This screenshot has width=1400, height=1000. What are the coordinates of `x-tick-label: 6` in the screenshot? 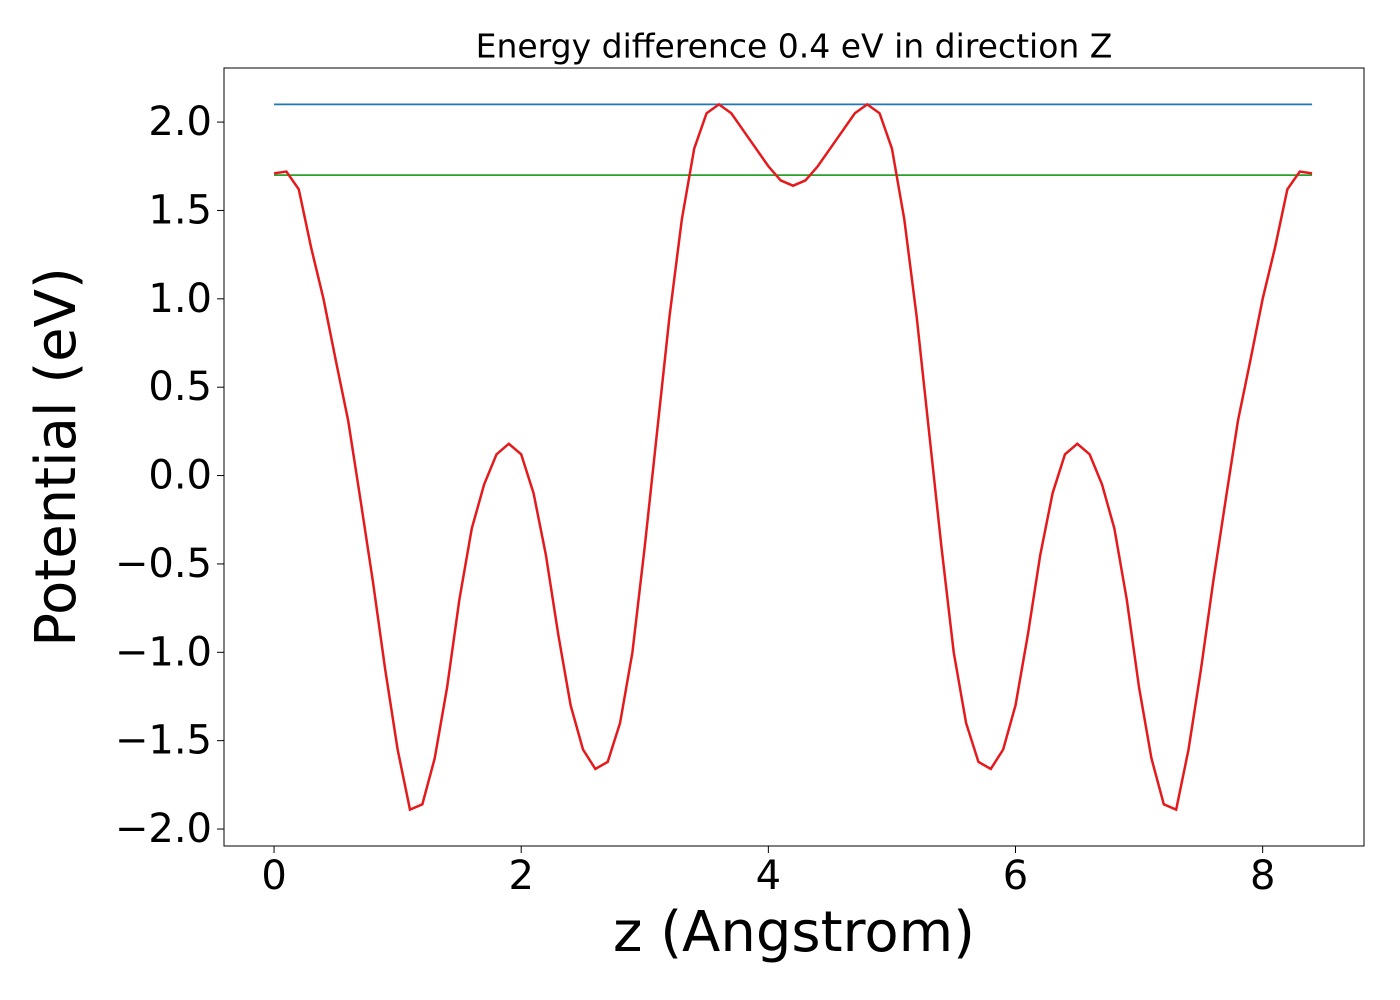 It's located at (1015, 876).